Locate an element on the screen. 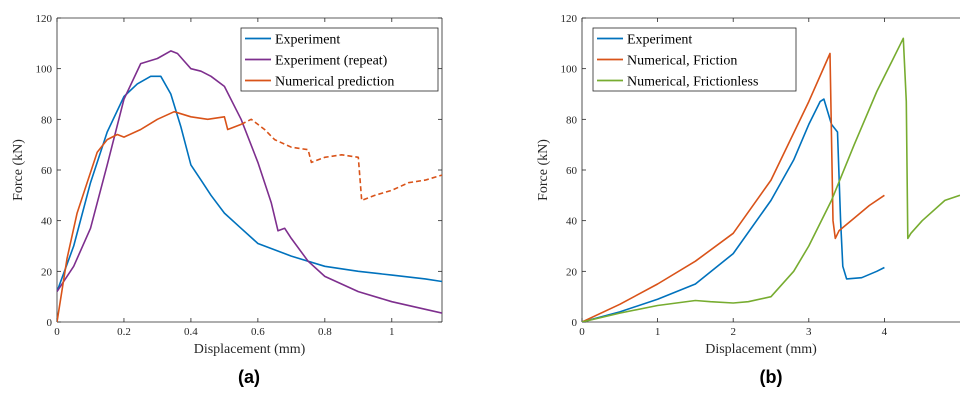 This screenshot has width=960, height=393. legend-entry: Numerical prediction is located at coordinates (334, 82).